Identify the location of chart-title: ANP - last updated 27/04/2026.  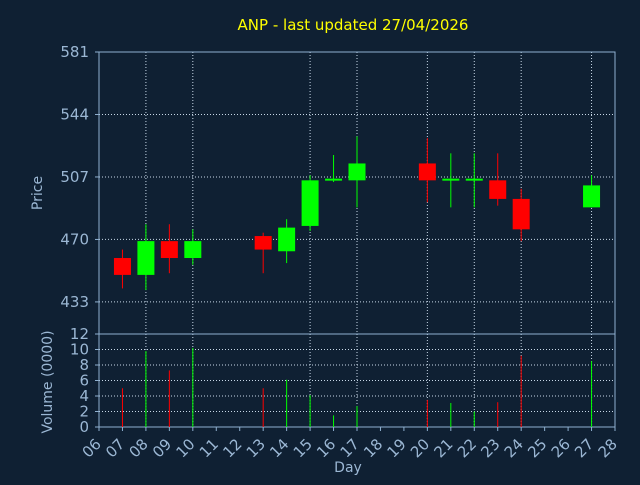
(353, 25).